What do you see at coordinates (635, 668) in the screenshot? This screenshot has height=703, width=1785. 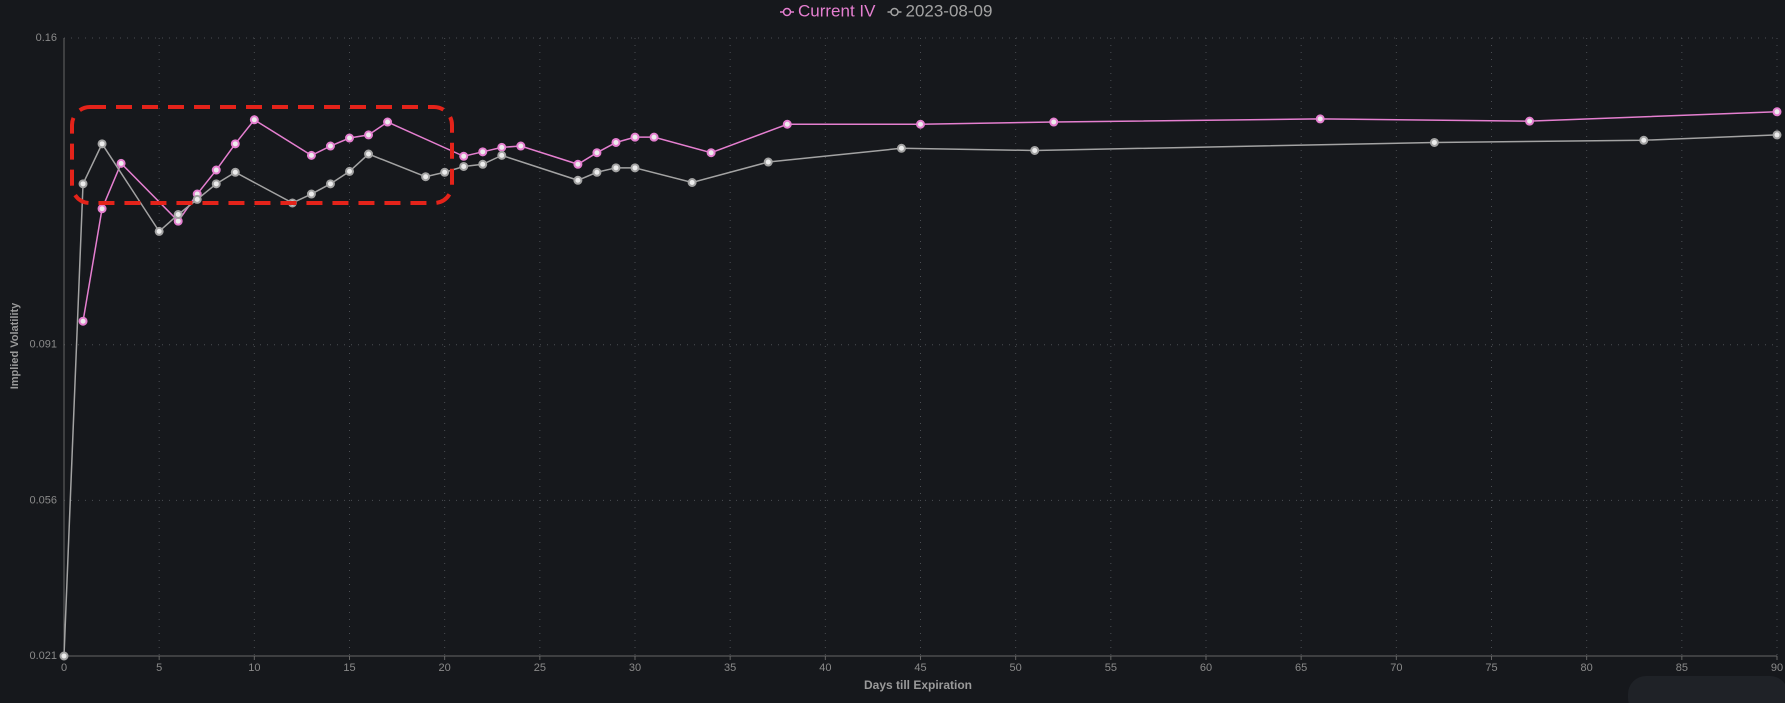 I see `x-tick-label: 30` at bounding box center [635, 668].